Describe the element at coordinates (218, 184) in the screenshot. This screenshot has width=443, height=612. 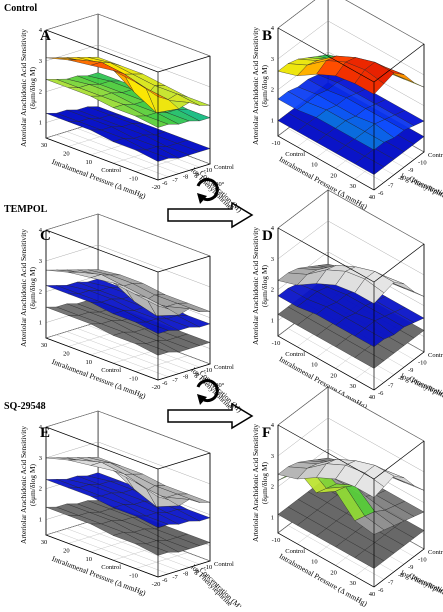
I see `rotation-label: 180°` at that location.